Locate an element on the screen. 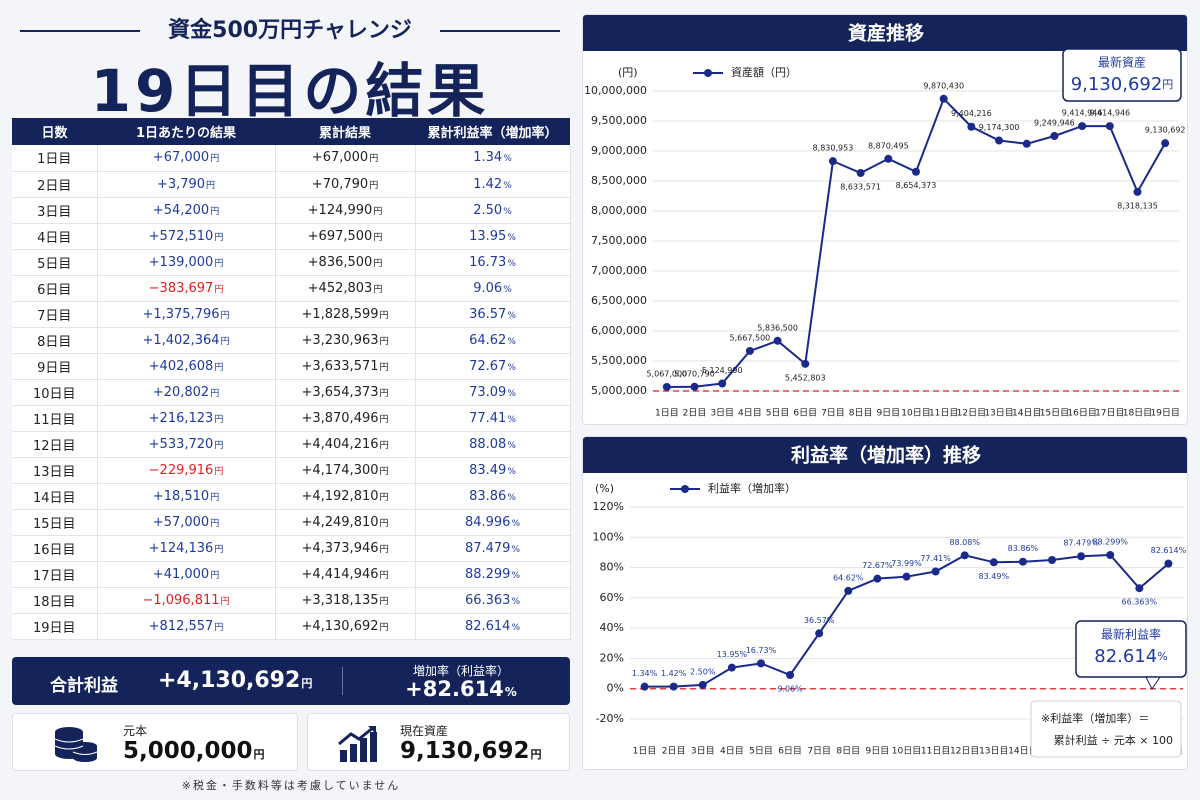 This screenshot has height=800, width=1200. x-tick-label: 19日目 is located at coordinates (1164, 413).